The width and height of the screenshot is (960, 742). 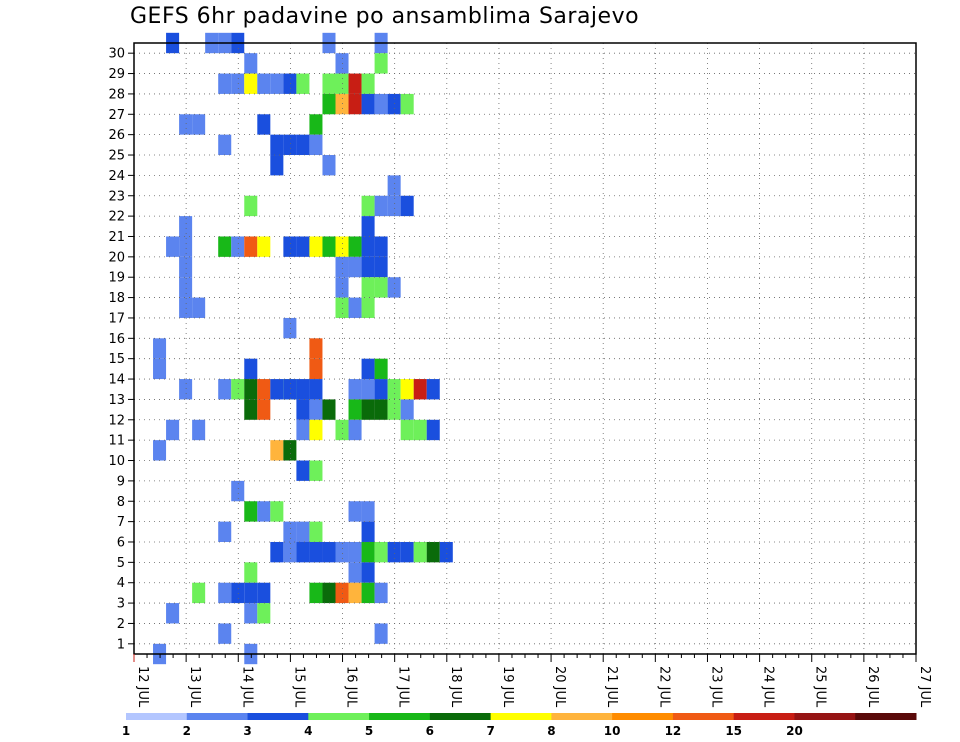 What do you see at coordinates (187, 731) in the screenshot?
I see `legend-label: 2` at bounding box center [187, 731].